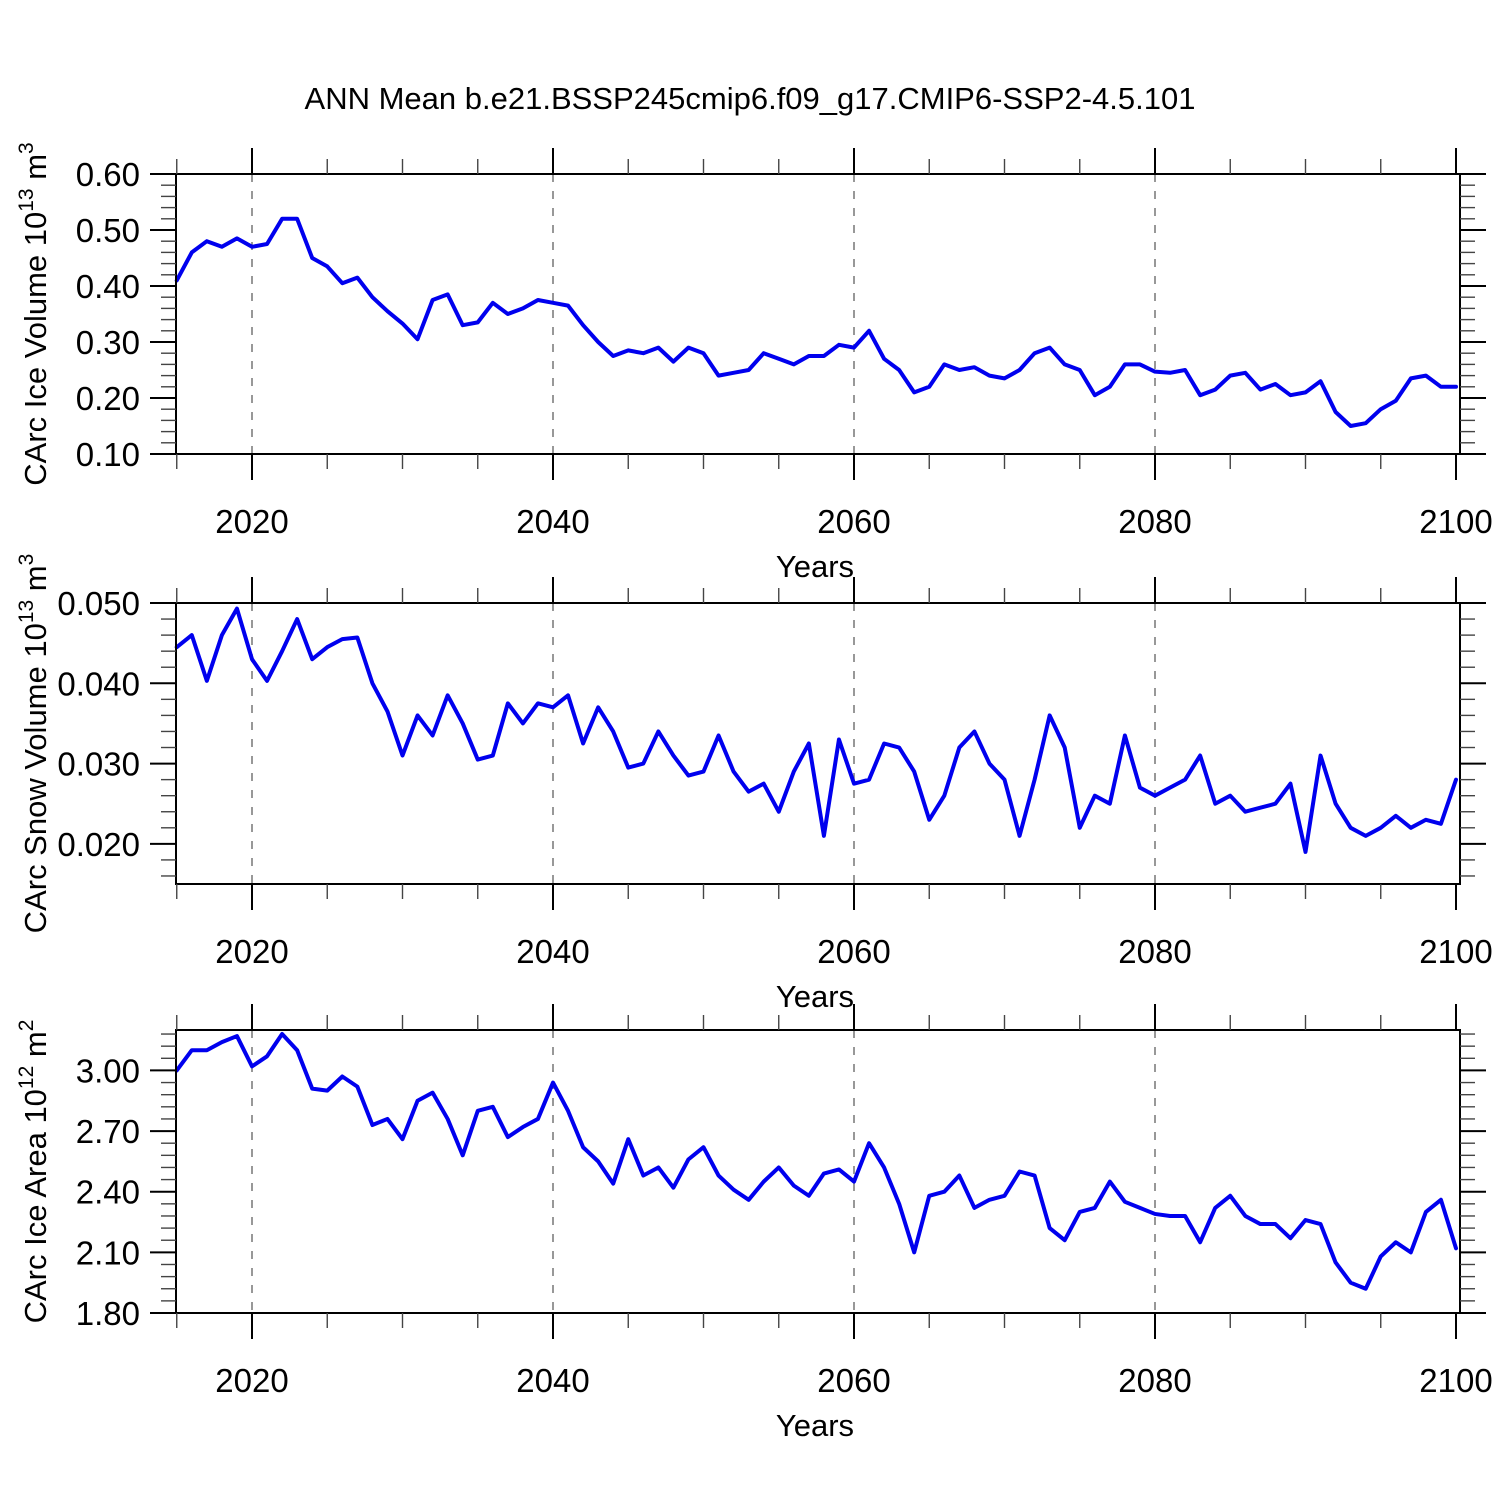 The image size is (1500, 1505). Describe the element at coordinates (108, 174) in the screenshot. I see `y-tick-label: 0.60` at that location.